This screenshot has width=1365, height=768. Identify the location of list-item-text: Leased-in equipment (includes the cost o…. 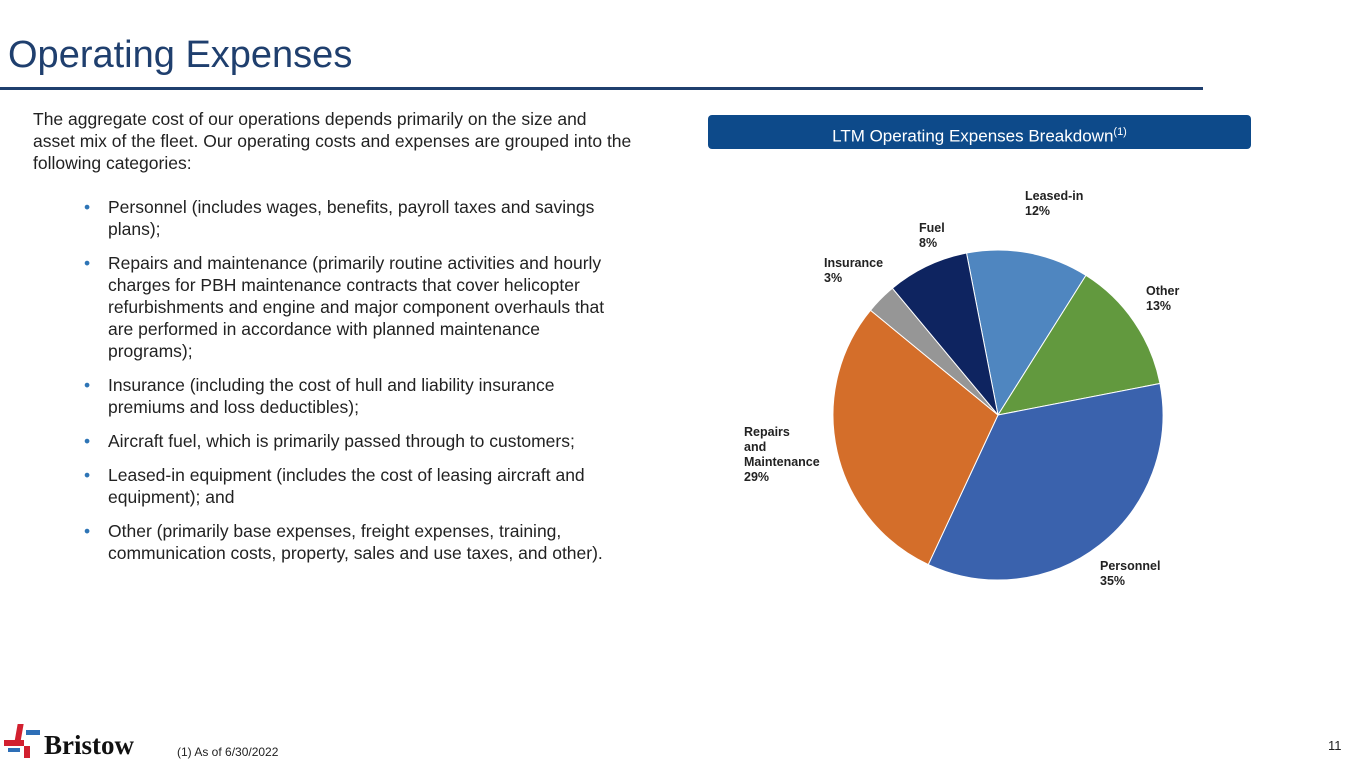
(346, 486).